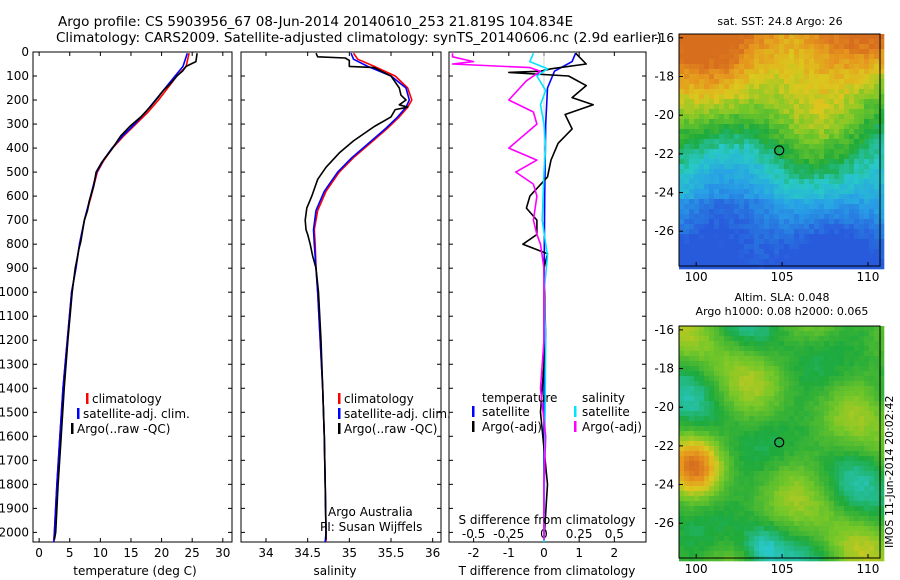 Image resolution: width=900 pixels, height=580 pixels. What do you see at coordinates (512, 427) in the screenshot?
I see `legend-label-t-argo: Argo(-adj)` at bounding box center [512, 427].